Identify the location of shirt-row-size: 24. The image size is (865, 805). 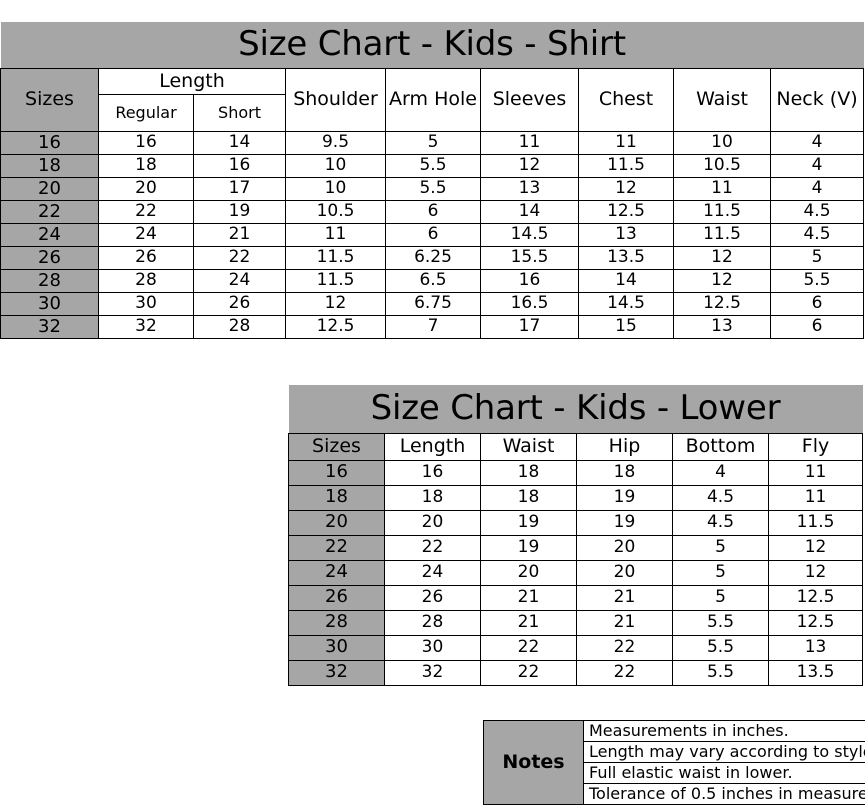
(50, 235).